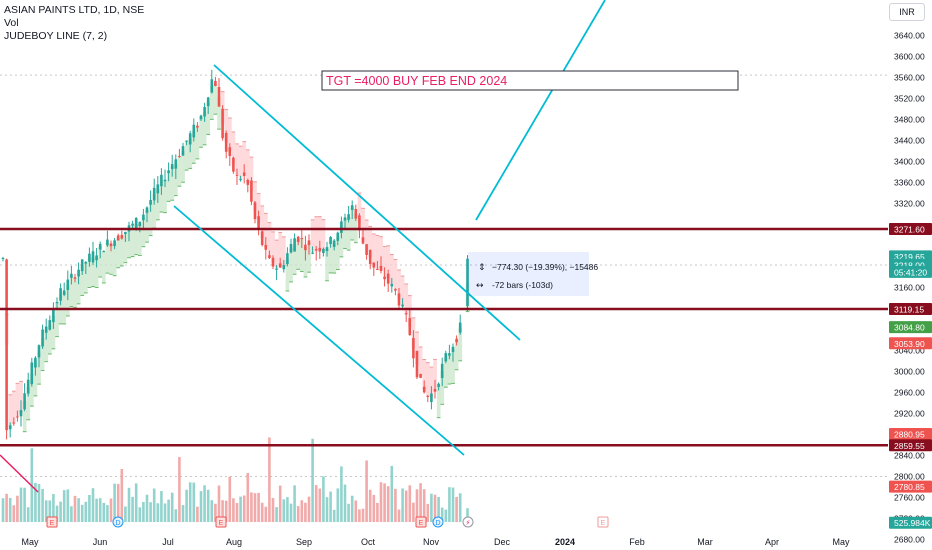 The width and height of the screenshot is (932, 550). I want to click on price-label-text: 05:41:20, so click(910, 272).